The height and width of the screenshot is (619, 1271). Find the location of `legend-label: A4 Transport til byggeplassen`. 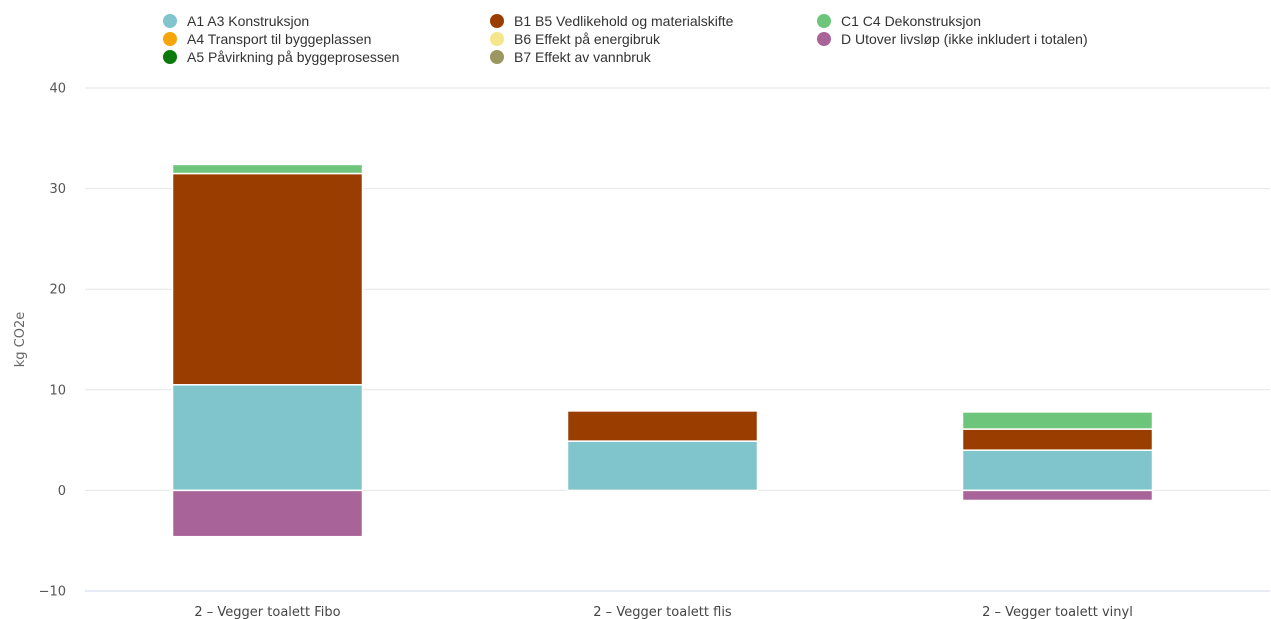

legend-label: A4 Transport til byggeplassen is located at coordinates (279, 39).